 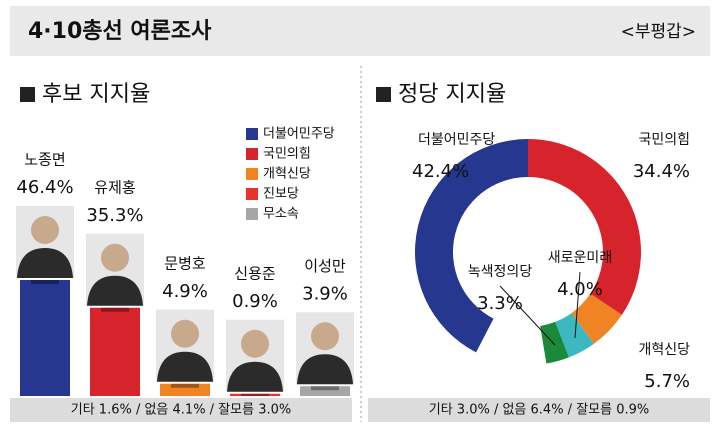 I want to click on category-label: 새로운미래, so click(x=580, y=258).